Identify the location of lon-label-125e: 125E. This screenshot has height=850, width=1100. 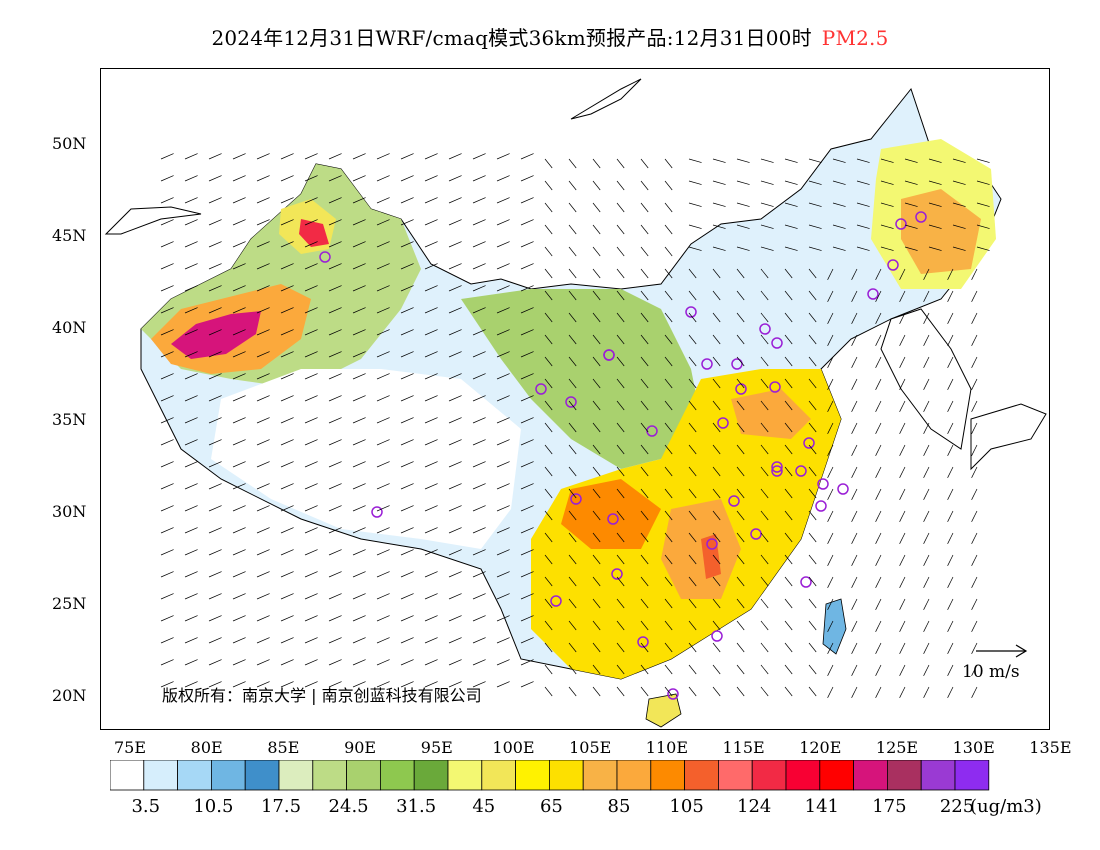
(897, 747).